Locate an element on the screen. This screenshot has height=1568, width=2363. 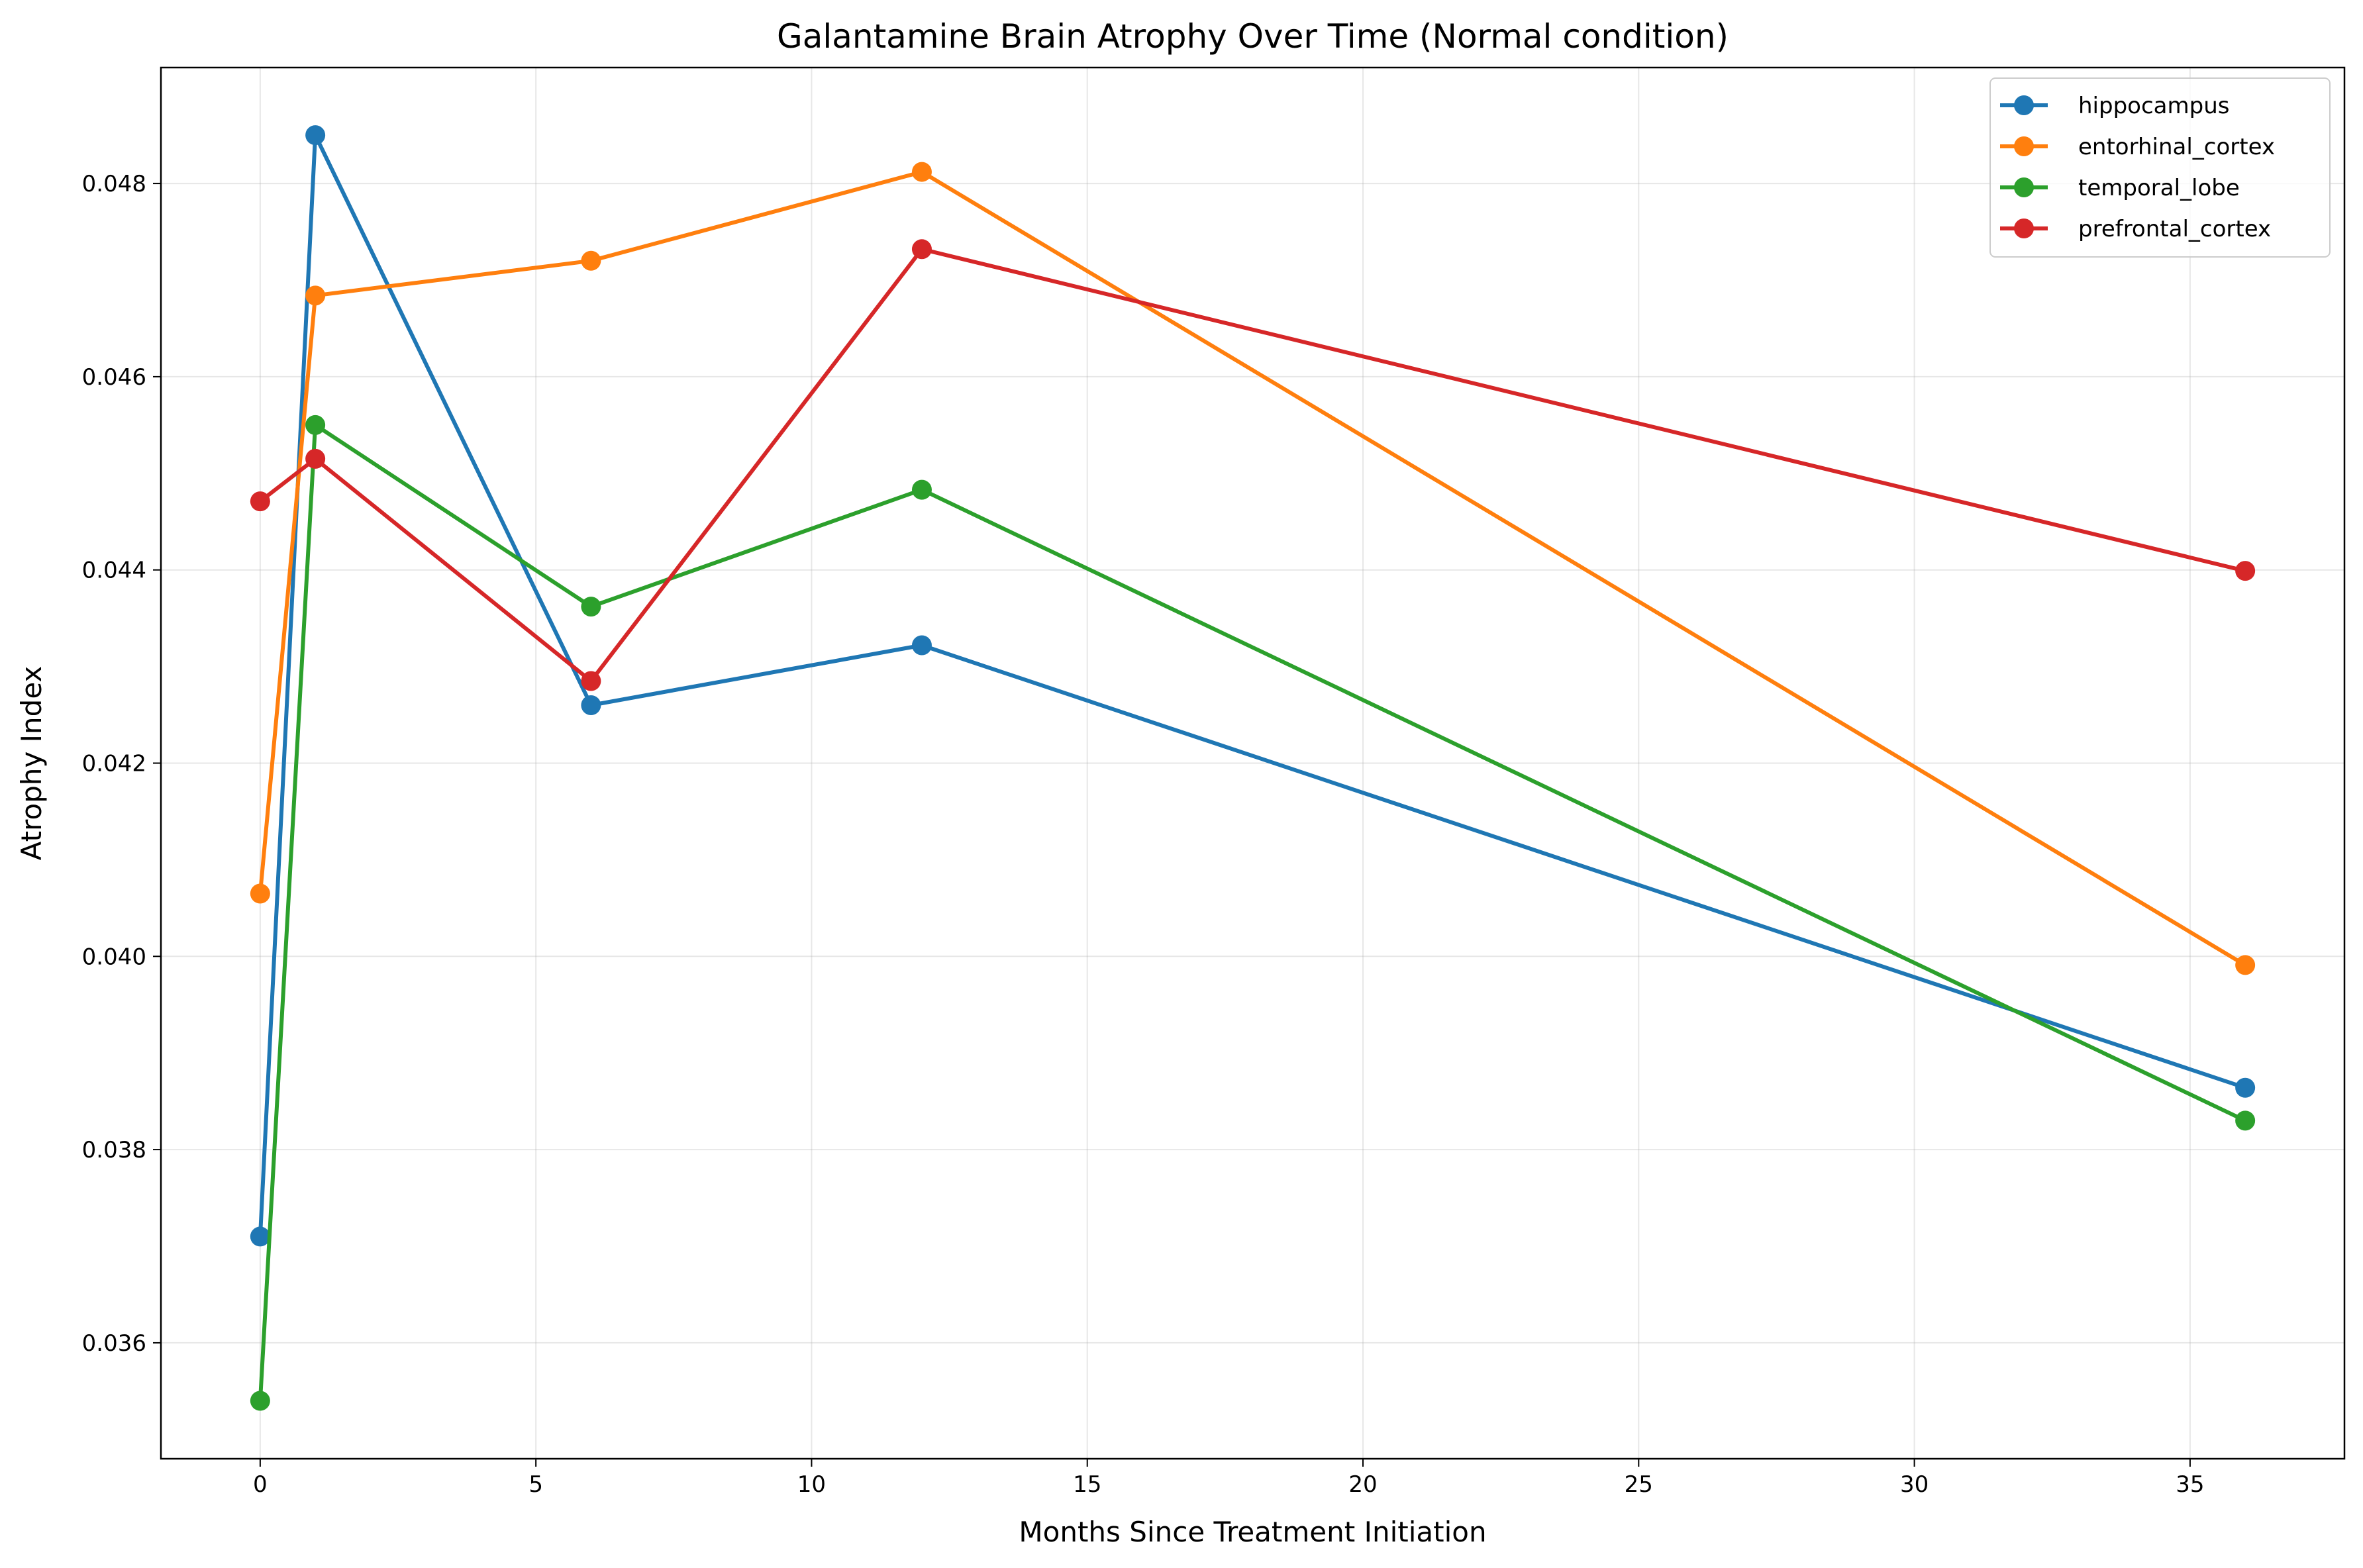
legend-label: entorhinal_cortex is located at coordinates (2176, 147).